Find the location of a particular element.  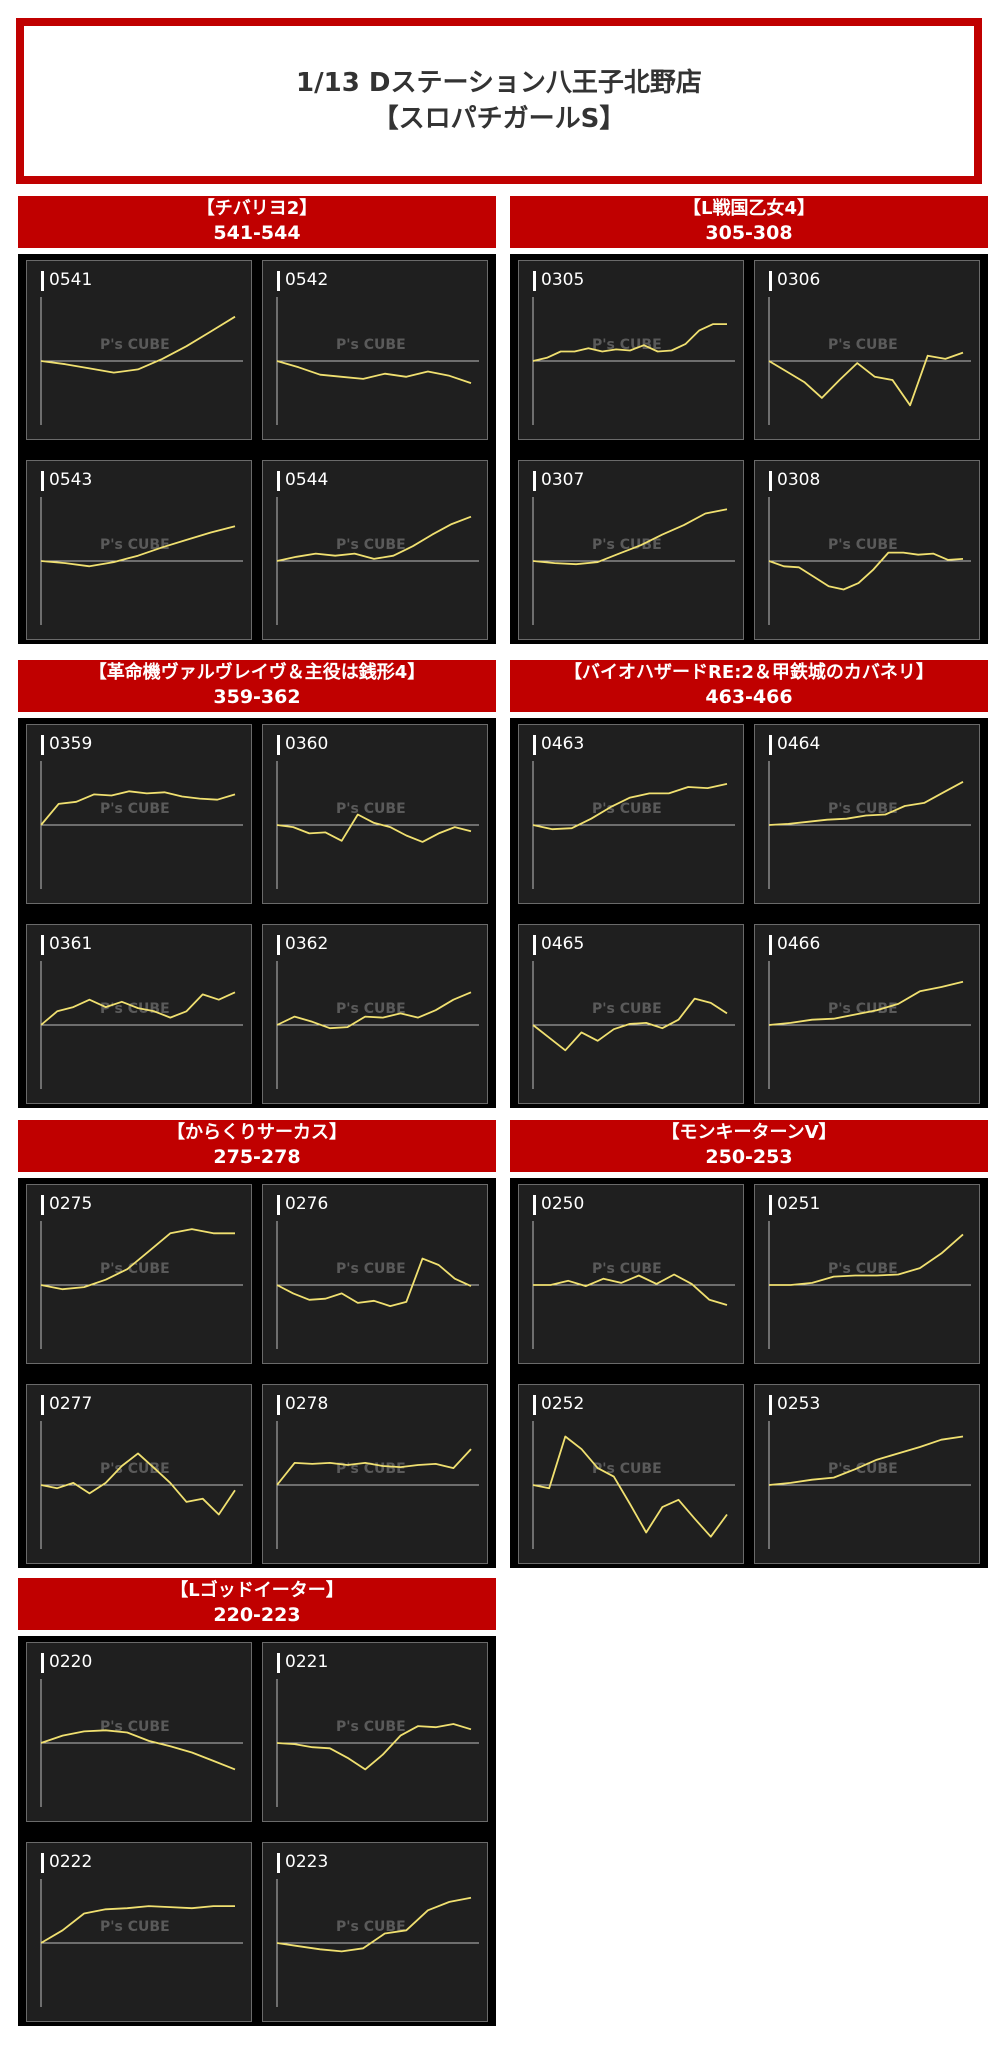

machine-chart-panel: 0306 P's CUBE is located at coordinates (867, 350).